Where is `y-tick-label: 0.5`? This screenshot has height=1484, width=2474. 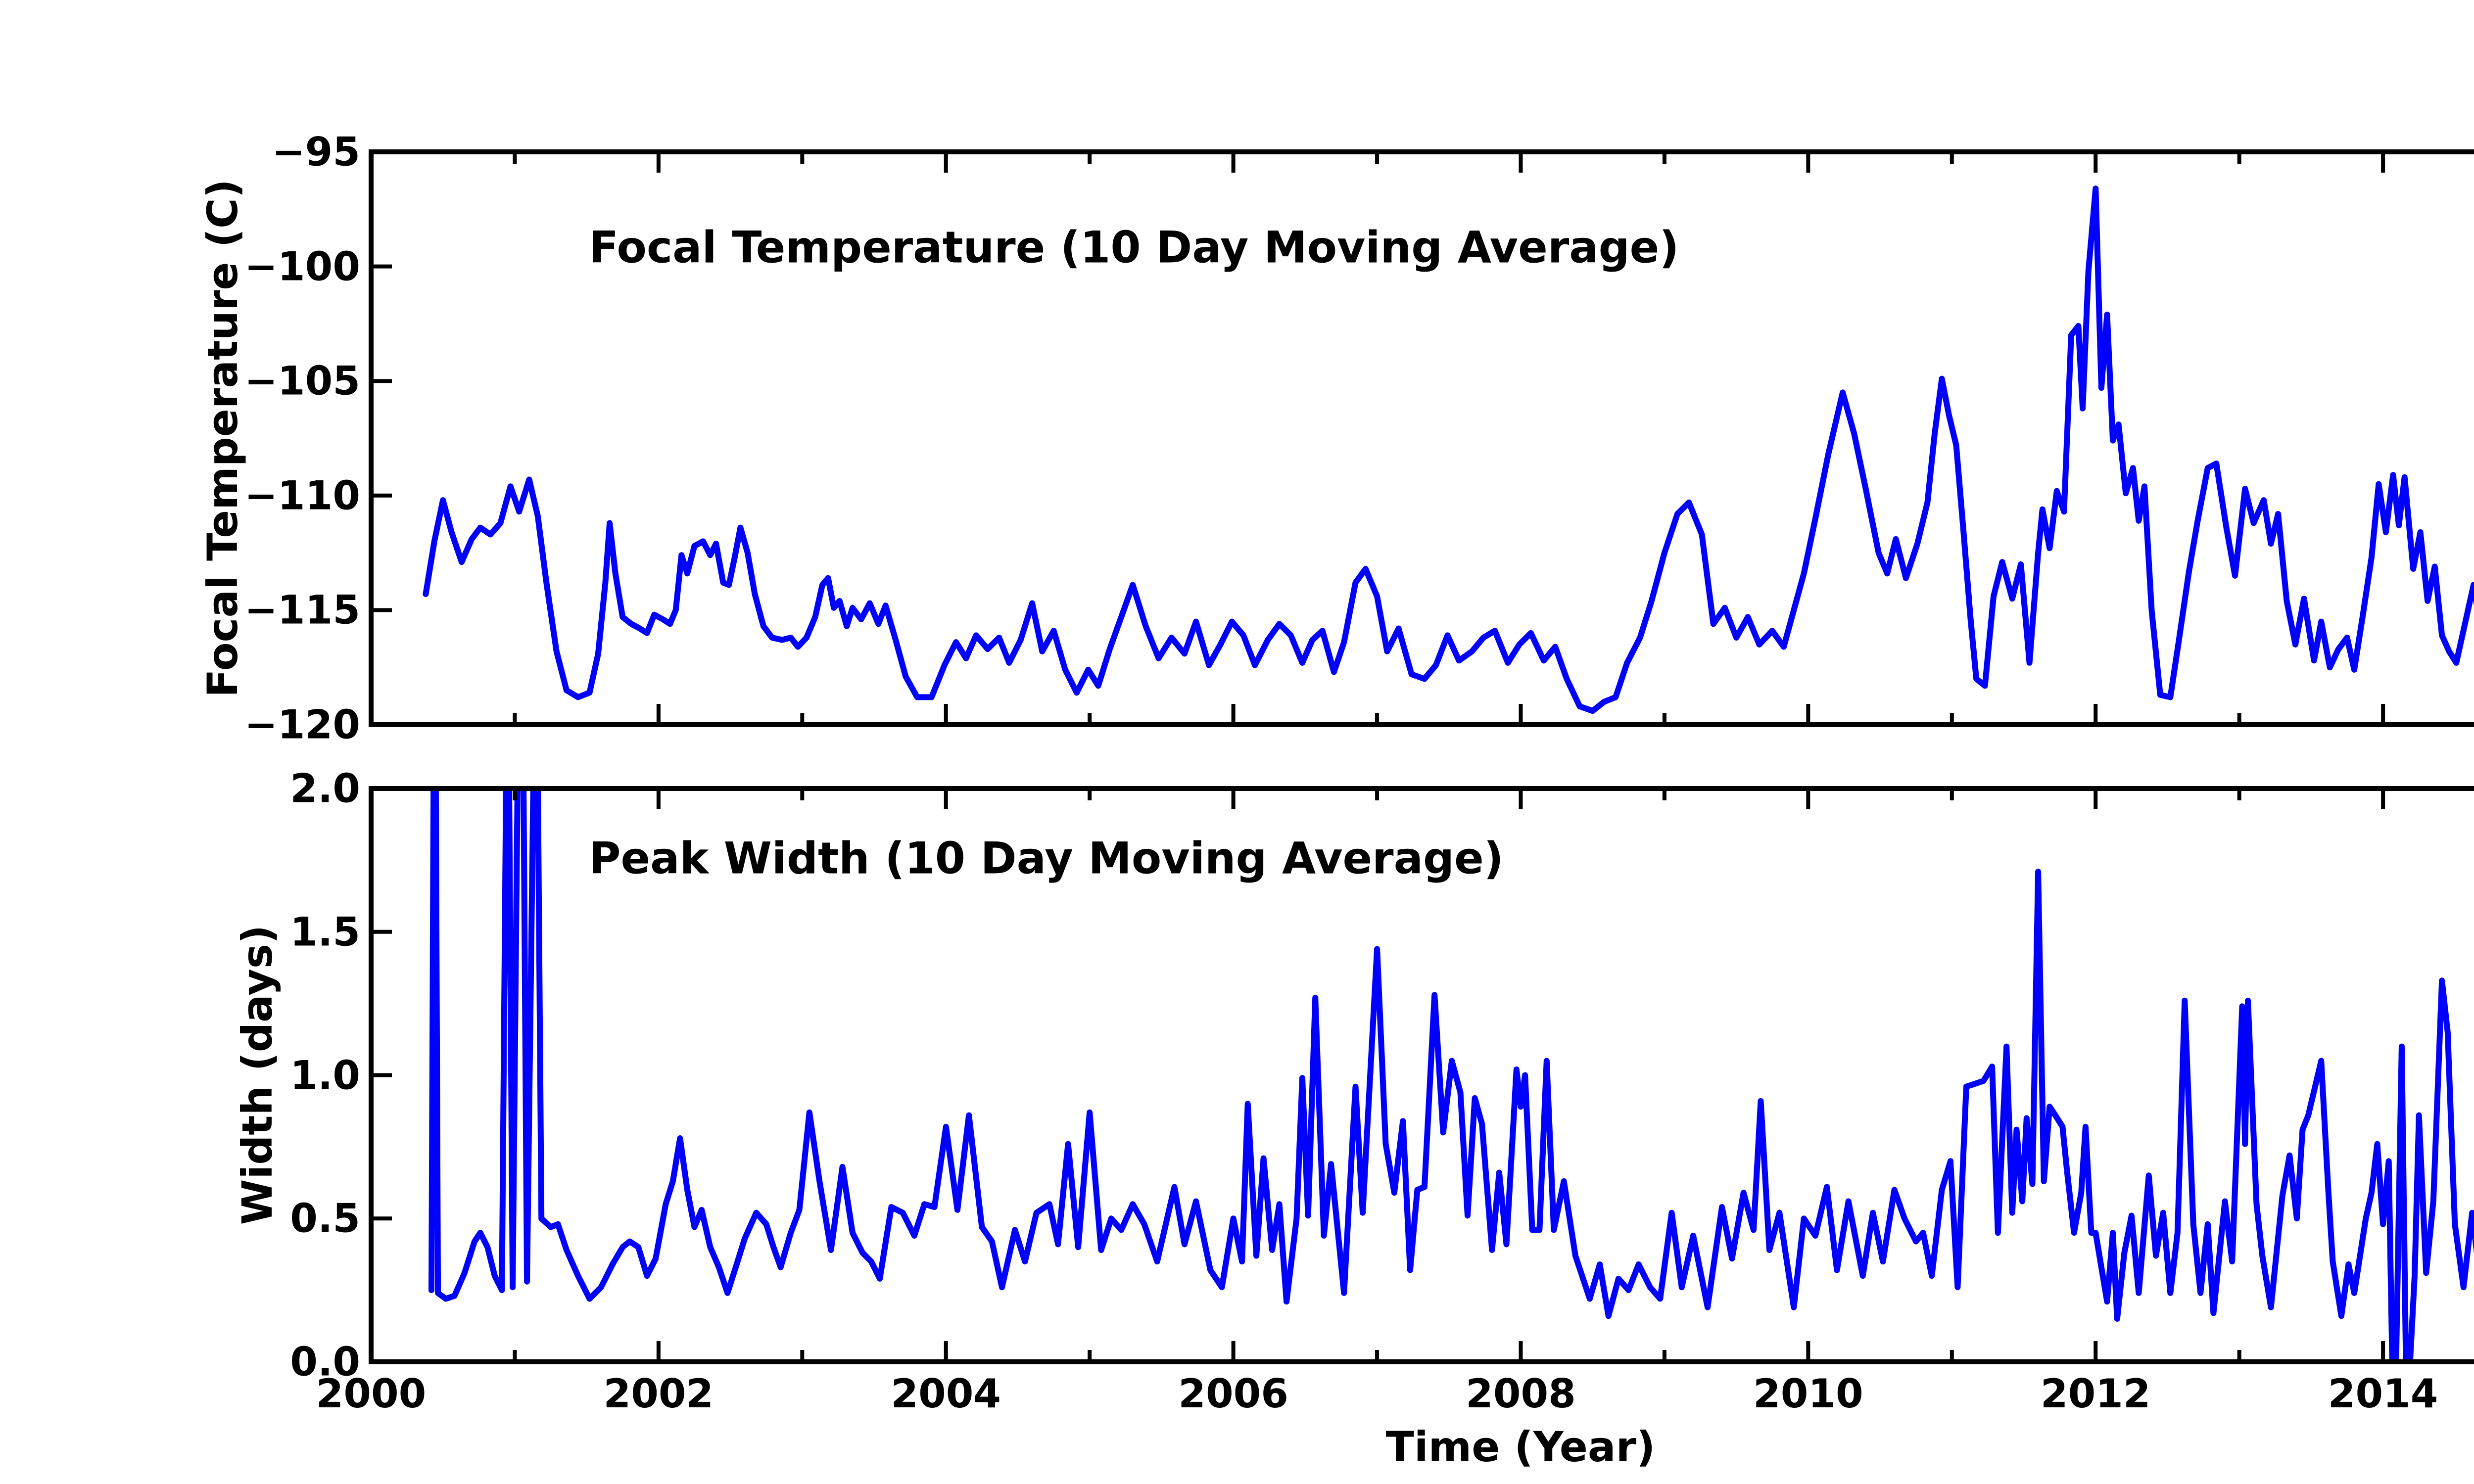 y-tick-label: 0.5 is located at coordinates (325, 1218).